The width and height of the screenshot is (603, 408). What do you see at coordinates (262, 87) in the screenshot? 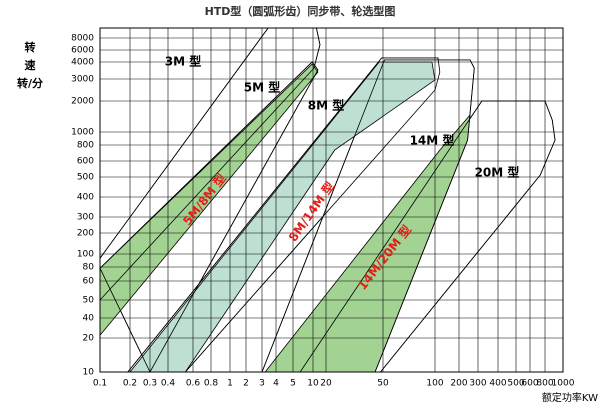
I see `region-label: 5M 型` at bounding box center [262, 87].